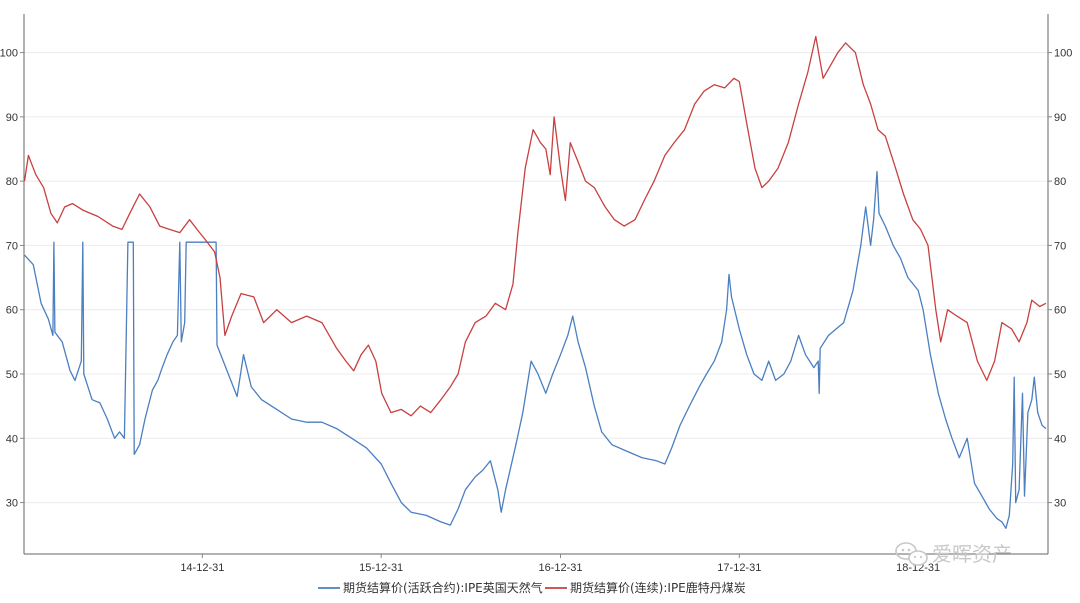  I want to click on legend-label: 期货结算价(连续):IPE鹿特丹煤炭, so click(658, 587).